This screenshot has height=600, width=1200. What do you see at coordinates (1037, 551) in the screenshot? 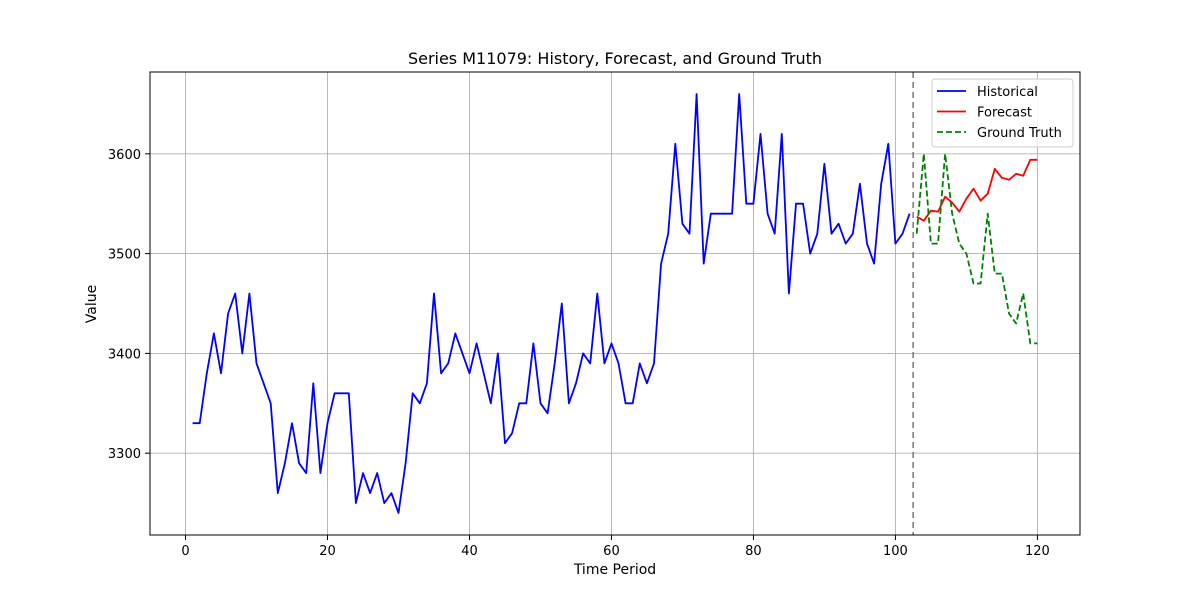
I see `x-tick-label: 120` at bounding box center [1037, 551].